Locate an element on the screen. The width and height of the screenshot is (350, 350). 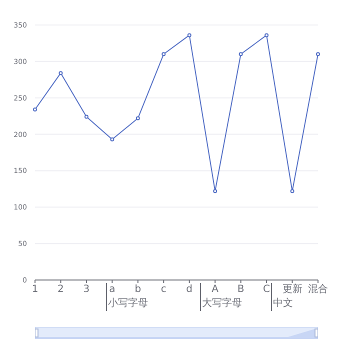
x-tick-label: a is located at coordinates (112, 290).